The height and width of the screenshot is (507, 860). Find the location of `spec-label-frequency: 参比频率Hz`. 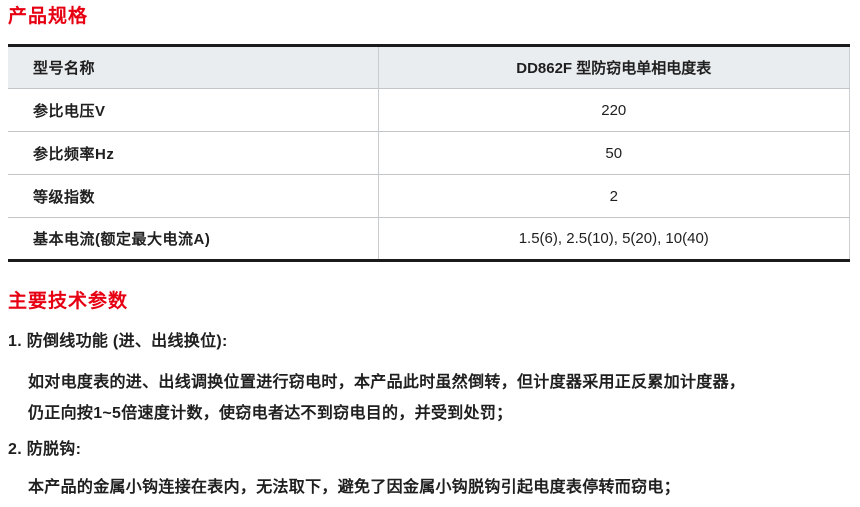

spec-label-frequency: 参比频率Hz is located at coordinates (193, 153).